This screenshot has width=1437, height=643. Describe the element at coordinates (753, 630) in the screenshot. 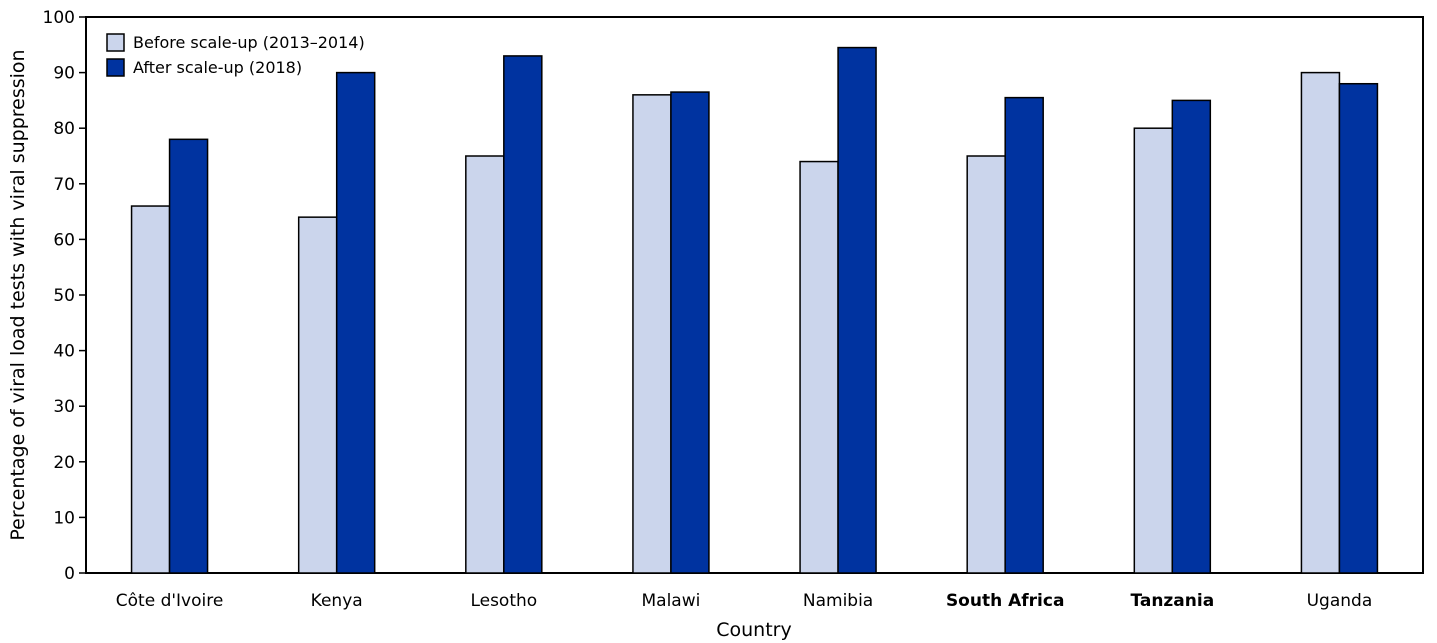

I see `x-axis-title: Country` at that location.